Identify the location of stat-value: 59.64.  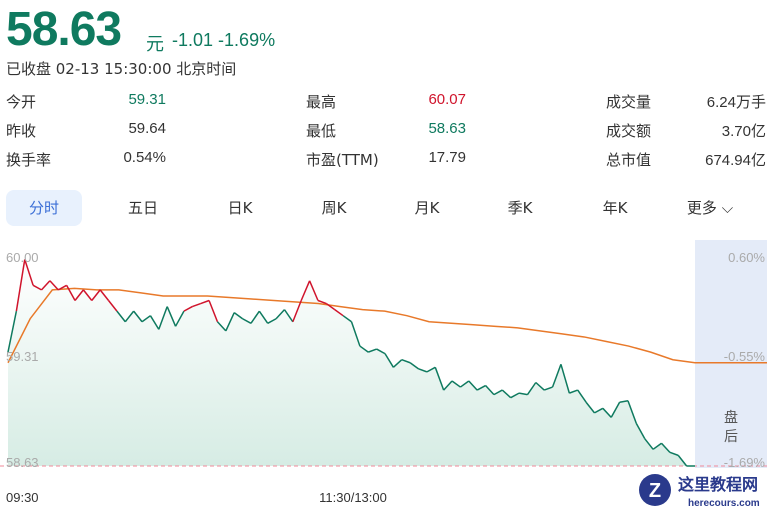
(147, 128).